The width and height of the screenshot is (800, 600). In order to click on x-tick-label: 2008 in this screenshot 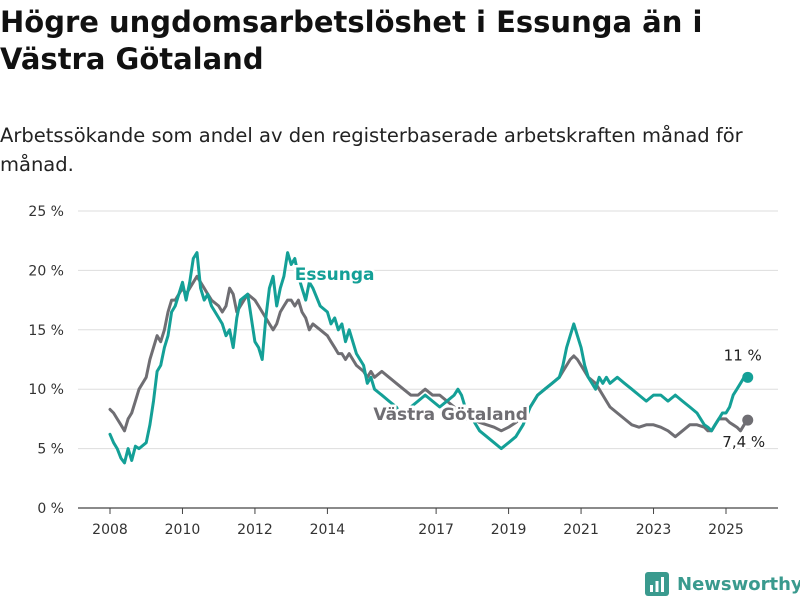, I will do `click(110, 530)`.